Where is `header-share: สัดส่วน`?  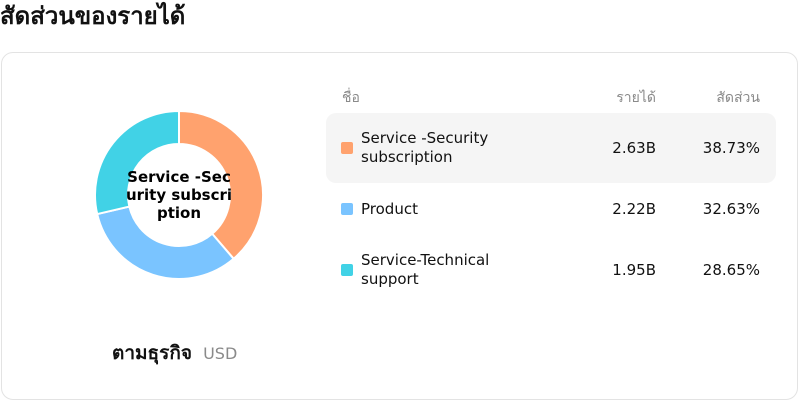
header-share: สัดส่วน is located at coordinates (738, 98).